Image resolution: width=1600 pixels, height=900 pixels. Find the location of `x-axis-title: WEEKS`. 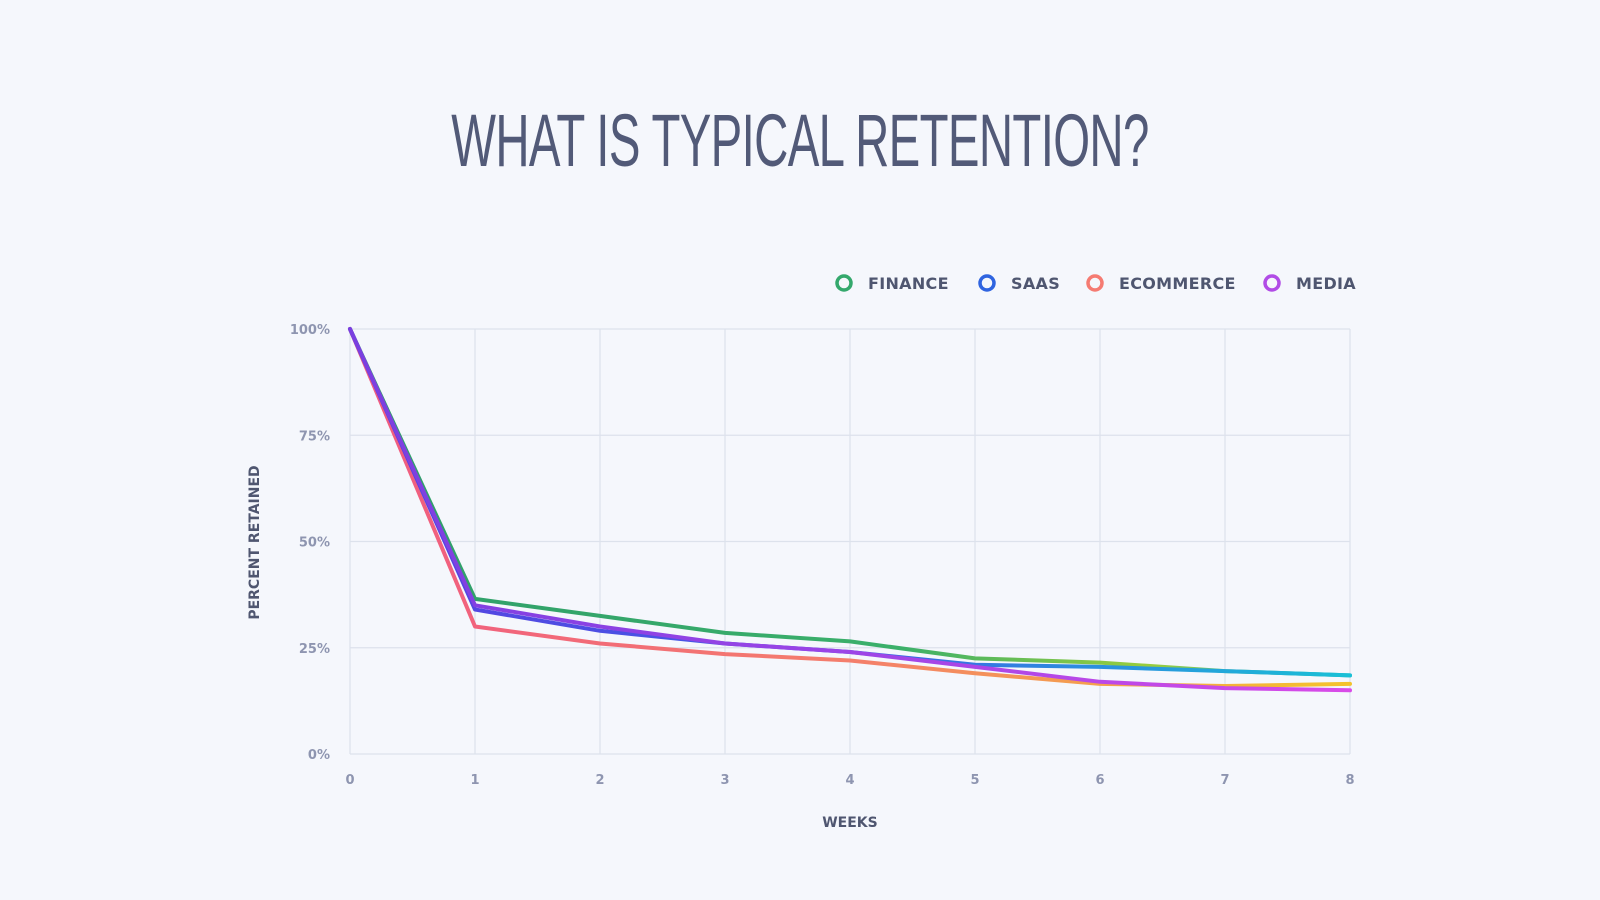

x-axis-title: WEEKS is located at coordinates (850, 823).